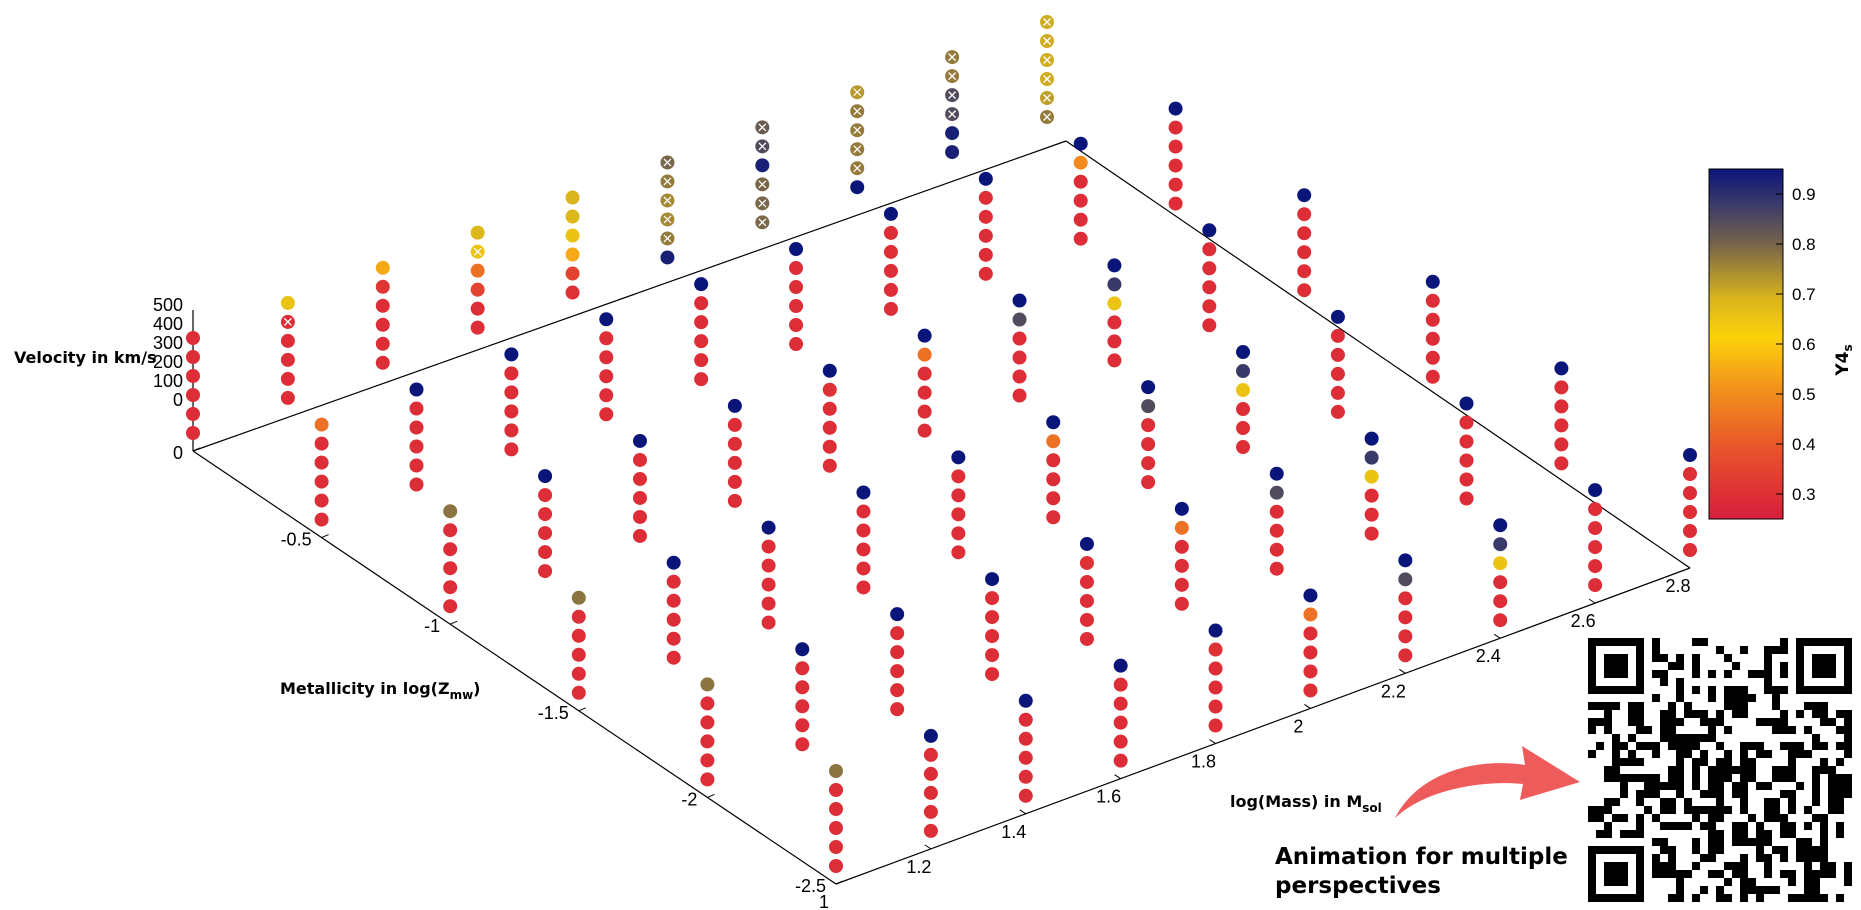 The image size is (1861, 910). Describe the element at coordinates (1358, 886) in the screenshot. I see `annotation-line-2: perspectives` at that location.